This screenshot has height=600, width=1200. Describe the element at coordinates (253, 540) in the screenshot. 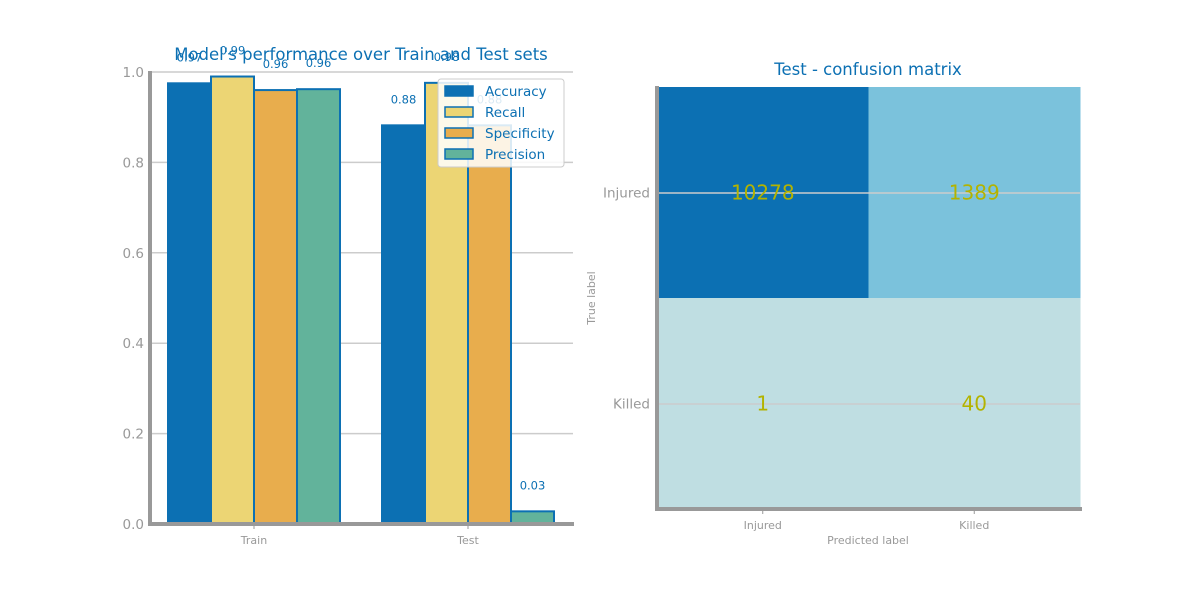

I see `bar-x-tick-label: Train` at that location.